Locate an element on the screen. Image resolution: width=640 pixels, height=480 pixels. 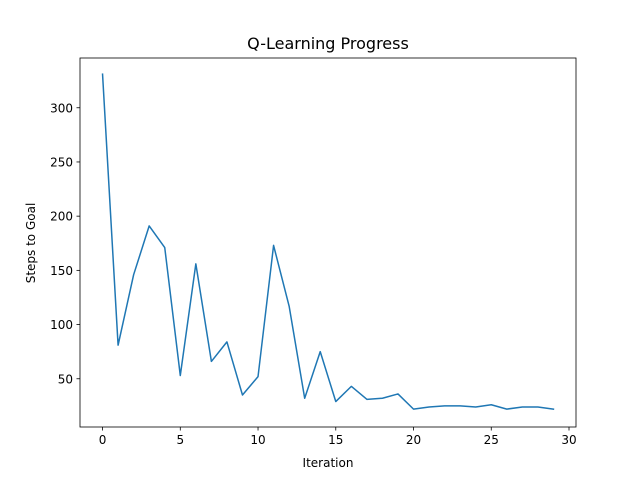
y-tick-label: 100 is located at coordinates (61, 325).